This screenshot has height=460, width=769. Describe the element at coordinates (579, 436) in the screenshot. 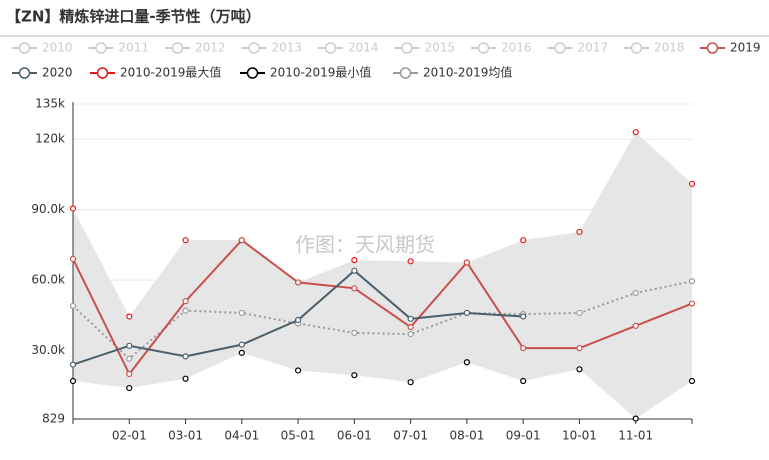

I see `x-tick-label: 10-01` at that location.